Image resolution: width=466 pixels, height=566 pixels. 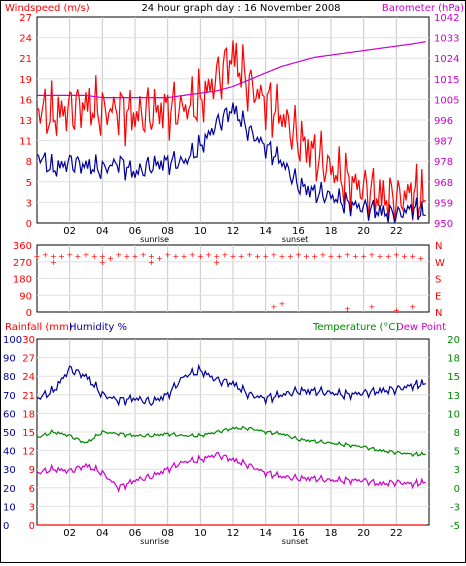 What do you see at coordinates (457, 470) in the screenshot?
I see `temperature-tick-label: 3` at bounding box center [457, 470].